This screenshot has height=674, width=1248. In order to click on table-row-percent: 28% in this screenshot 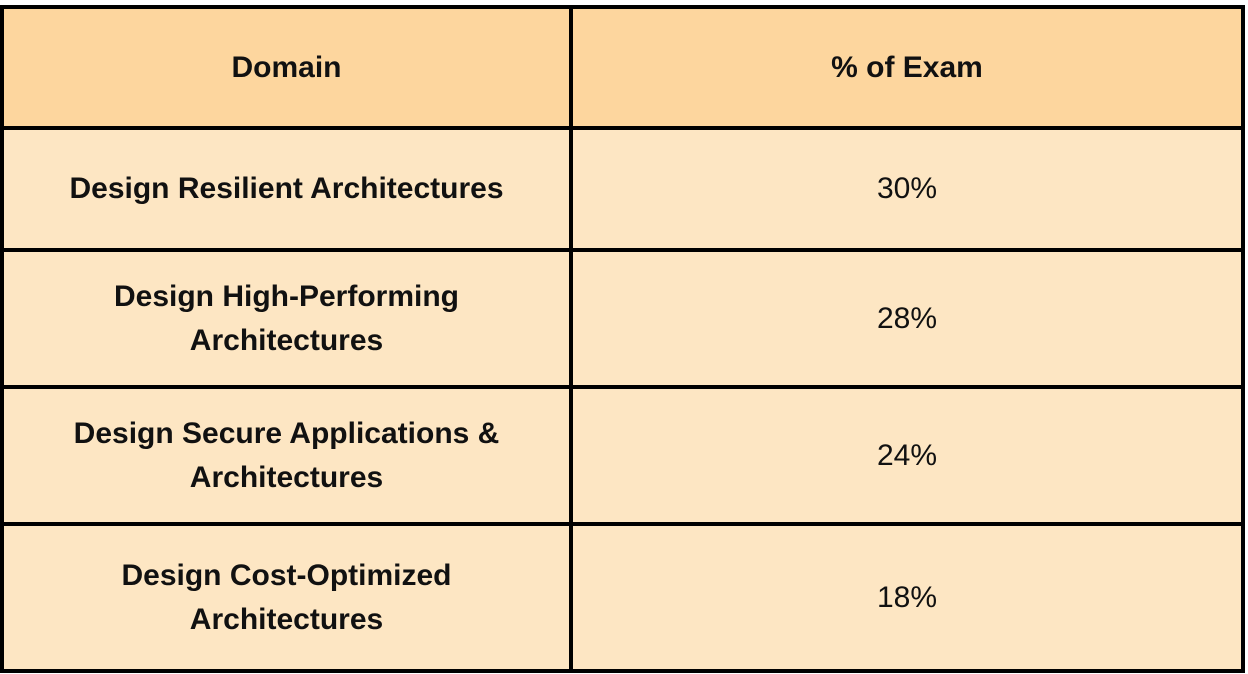, I will do `click(907, 320)`.